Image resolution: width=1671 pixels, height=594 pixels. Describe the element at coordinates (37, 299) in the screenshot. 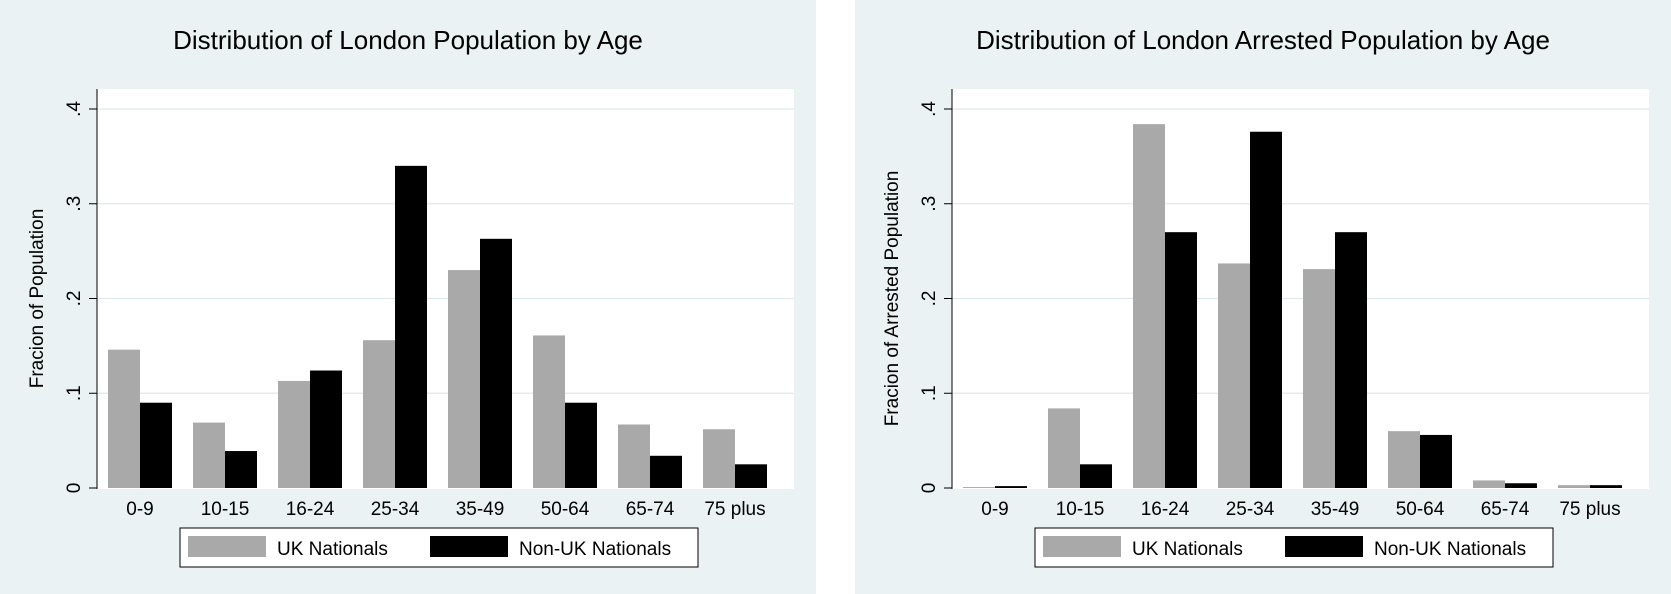

I see `y-axis-label: Fracion of Population` at that location.